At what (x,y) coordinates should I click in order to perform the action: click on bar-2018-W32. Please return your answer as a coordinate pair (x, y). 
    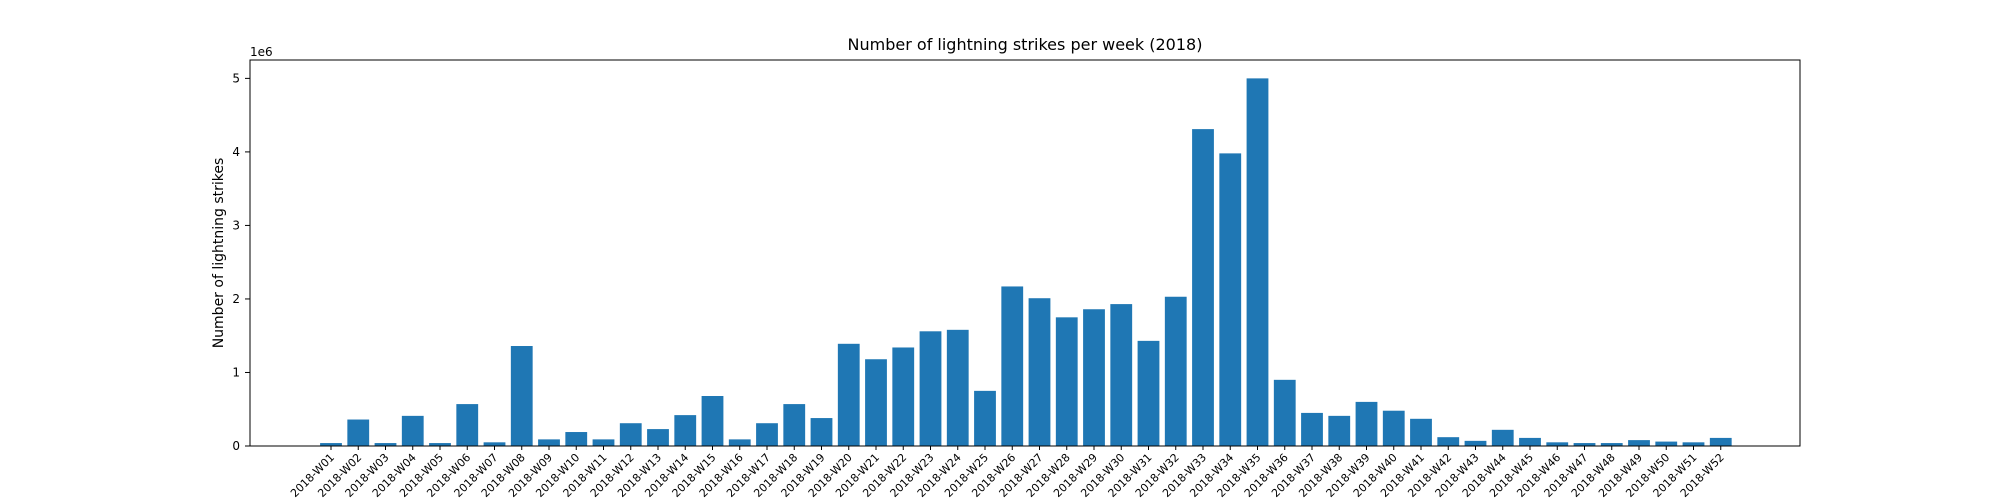
    Looking at the image, I should click on (1175, 371).